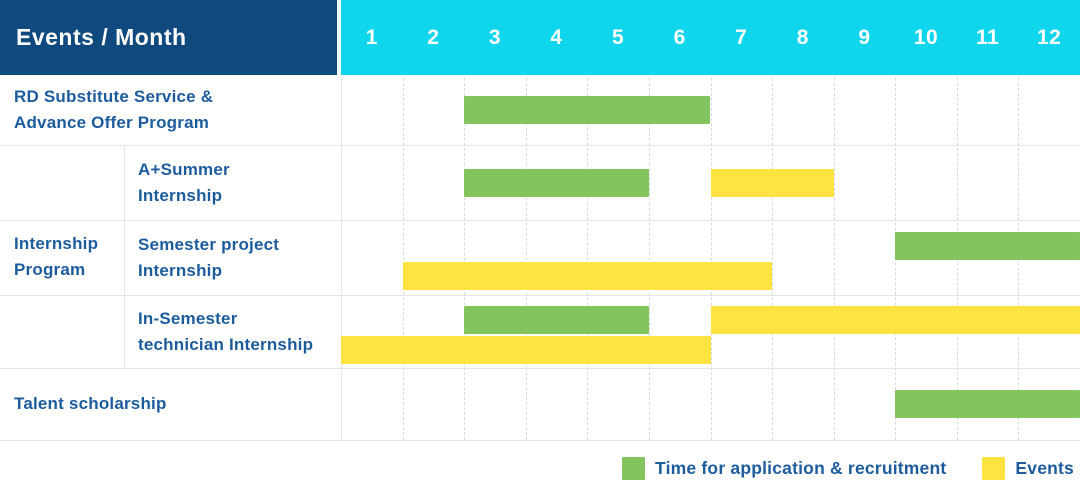 This screenshot has width=1080, height=494. Describe the element at coordinates (802, 37) in the screenshot. I see `month-header-8: 8` at that location.